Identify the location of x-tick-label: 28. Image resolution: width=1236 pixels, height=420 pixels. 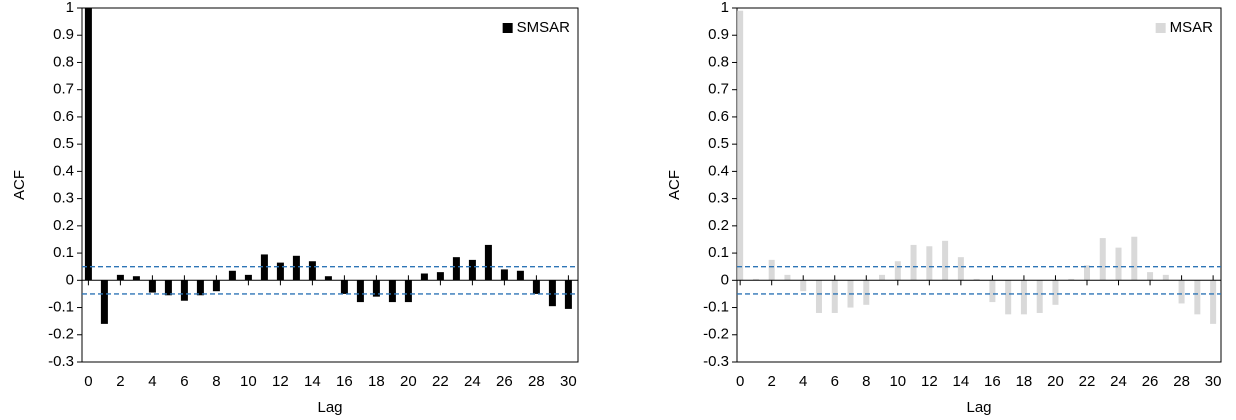
(1181, 381).